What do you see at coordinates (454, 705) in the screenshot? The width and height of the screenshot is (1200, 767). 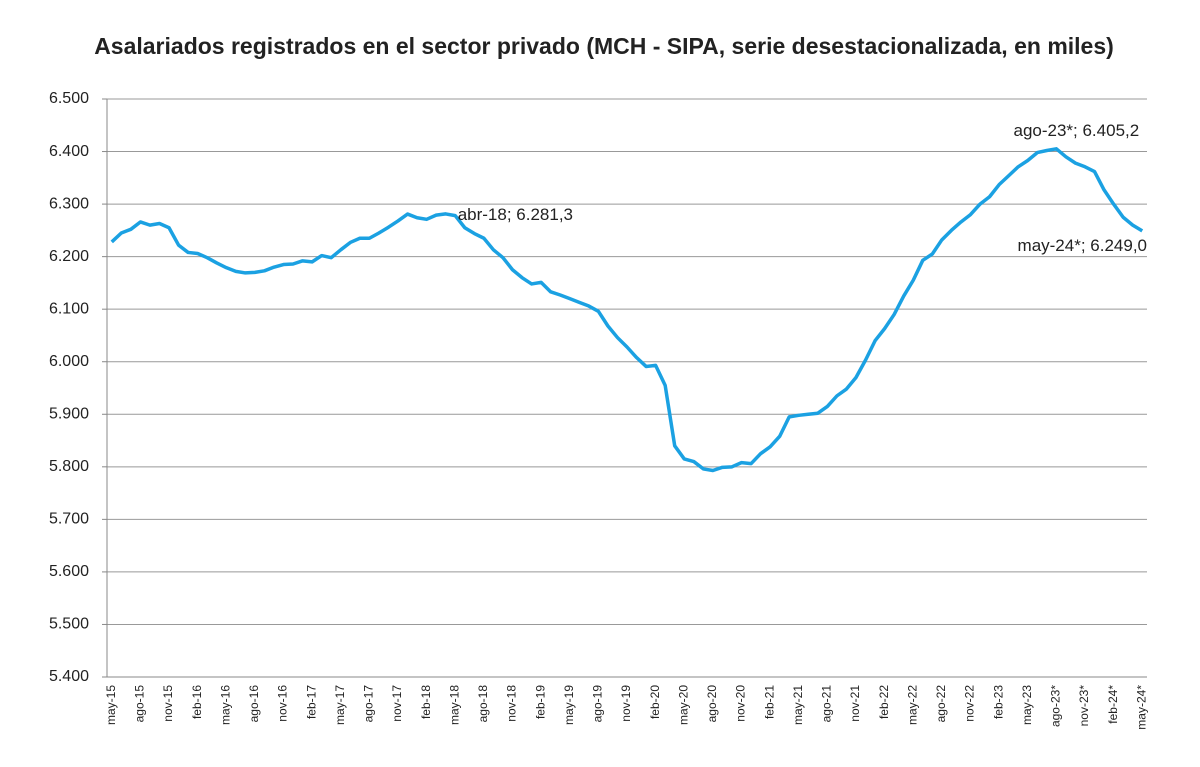 I see `x-tick-label: may-18` at bounding box center [454, 705].